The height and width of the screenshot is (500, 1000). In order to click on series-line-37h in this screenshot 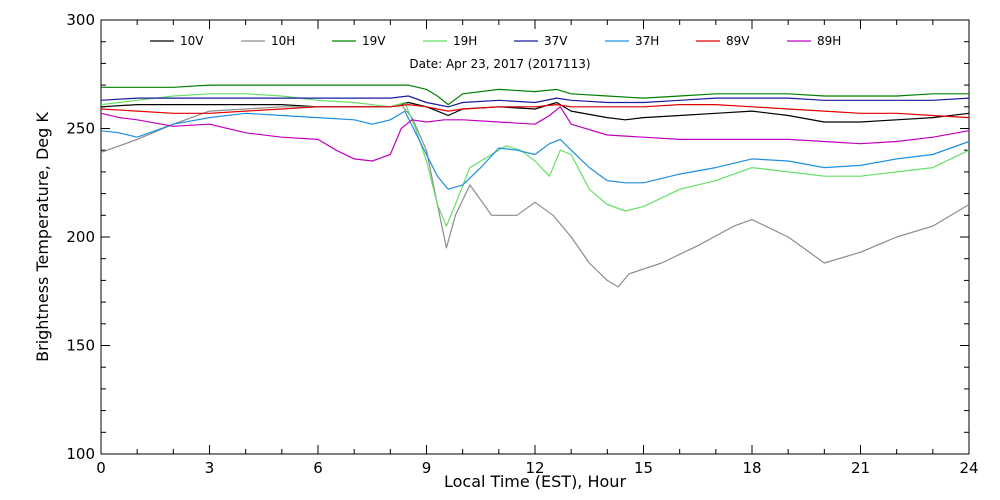, I will do `click(535, 150)`.